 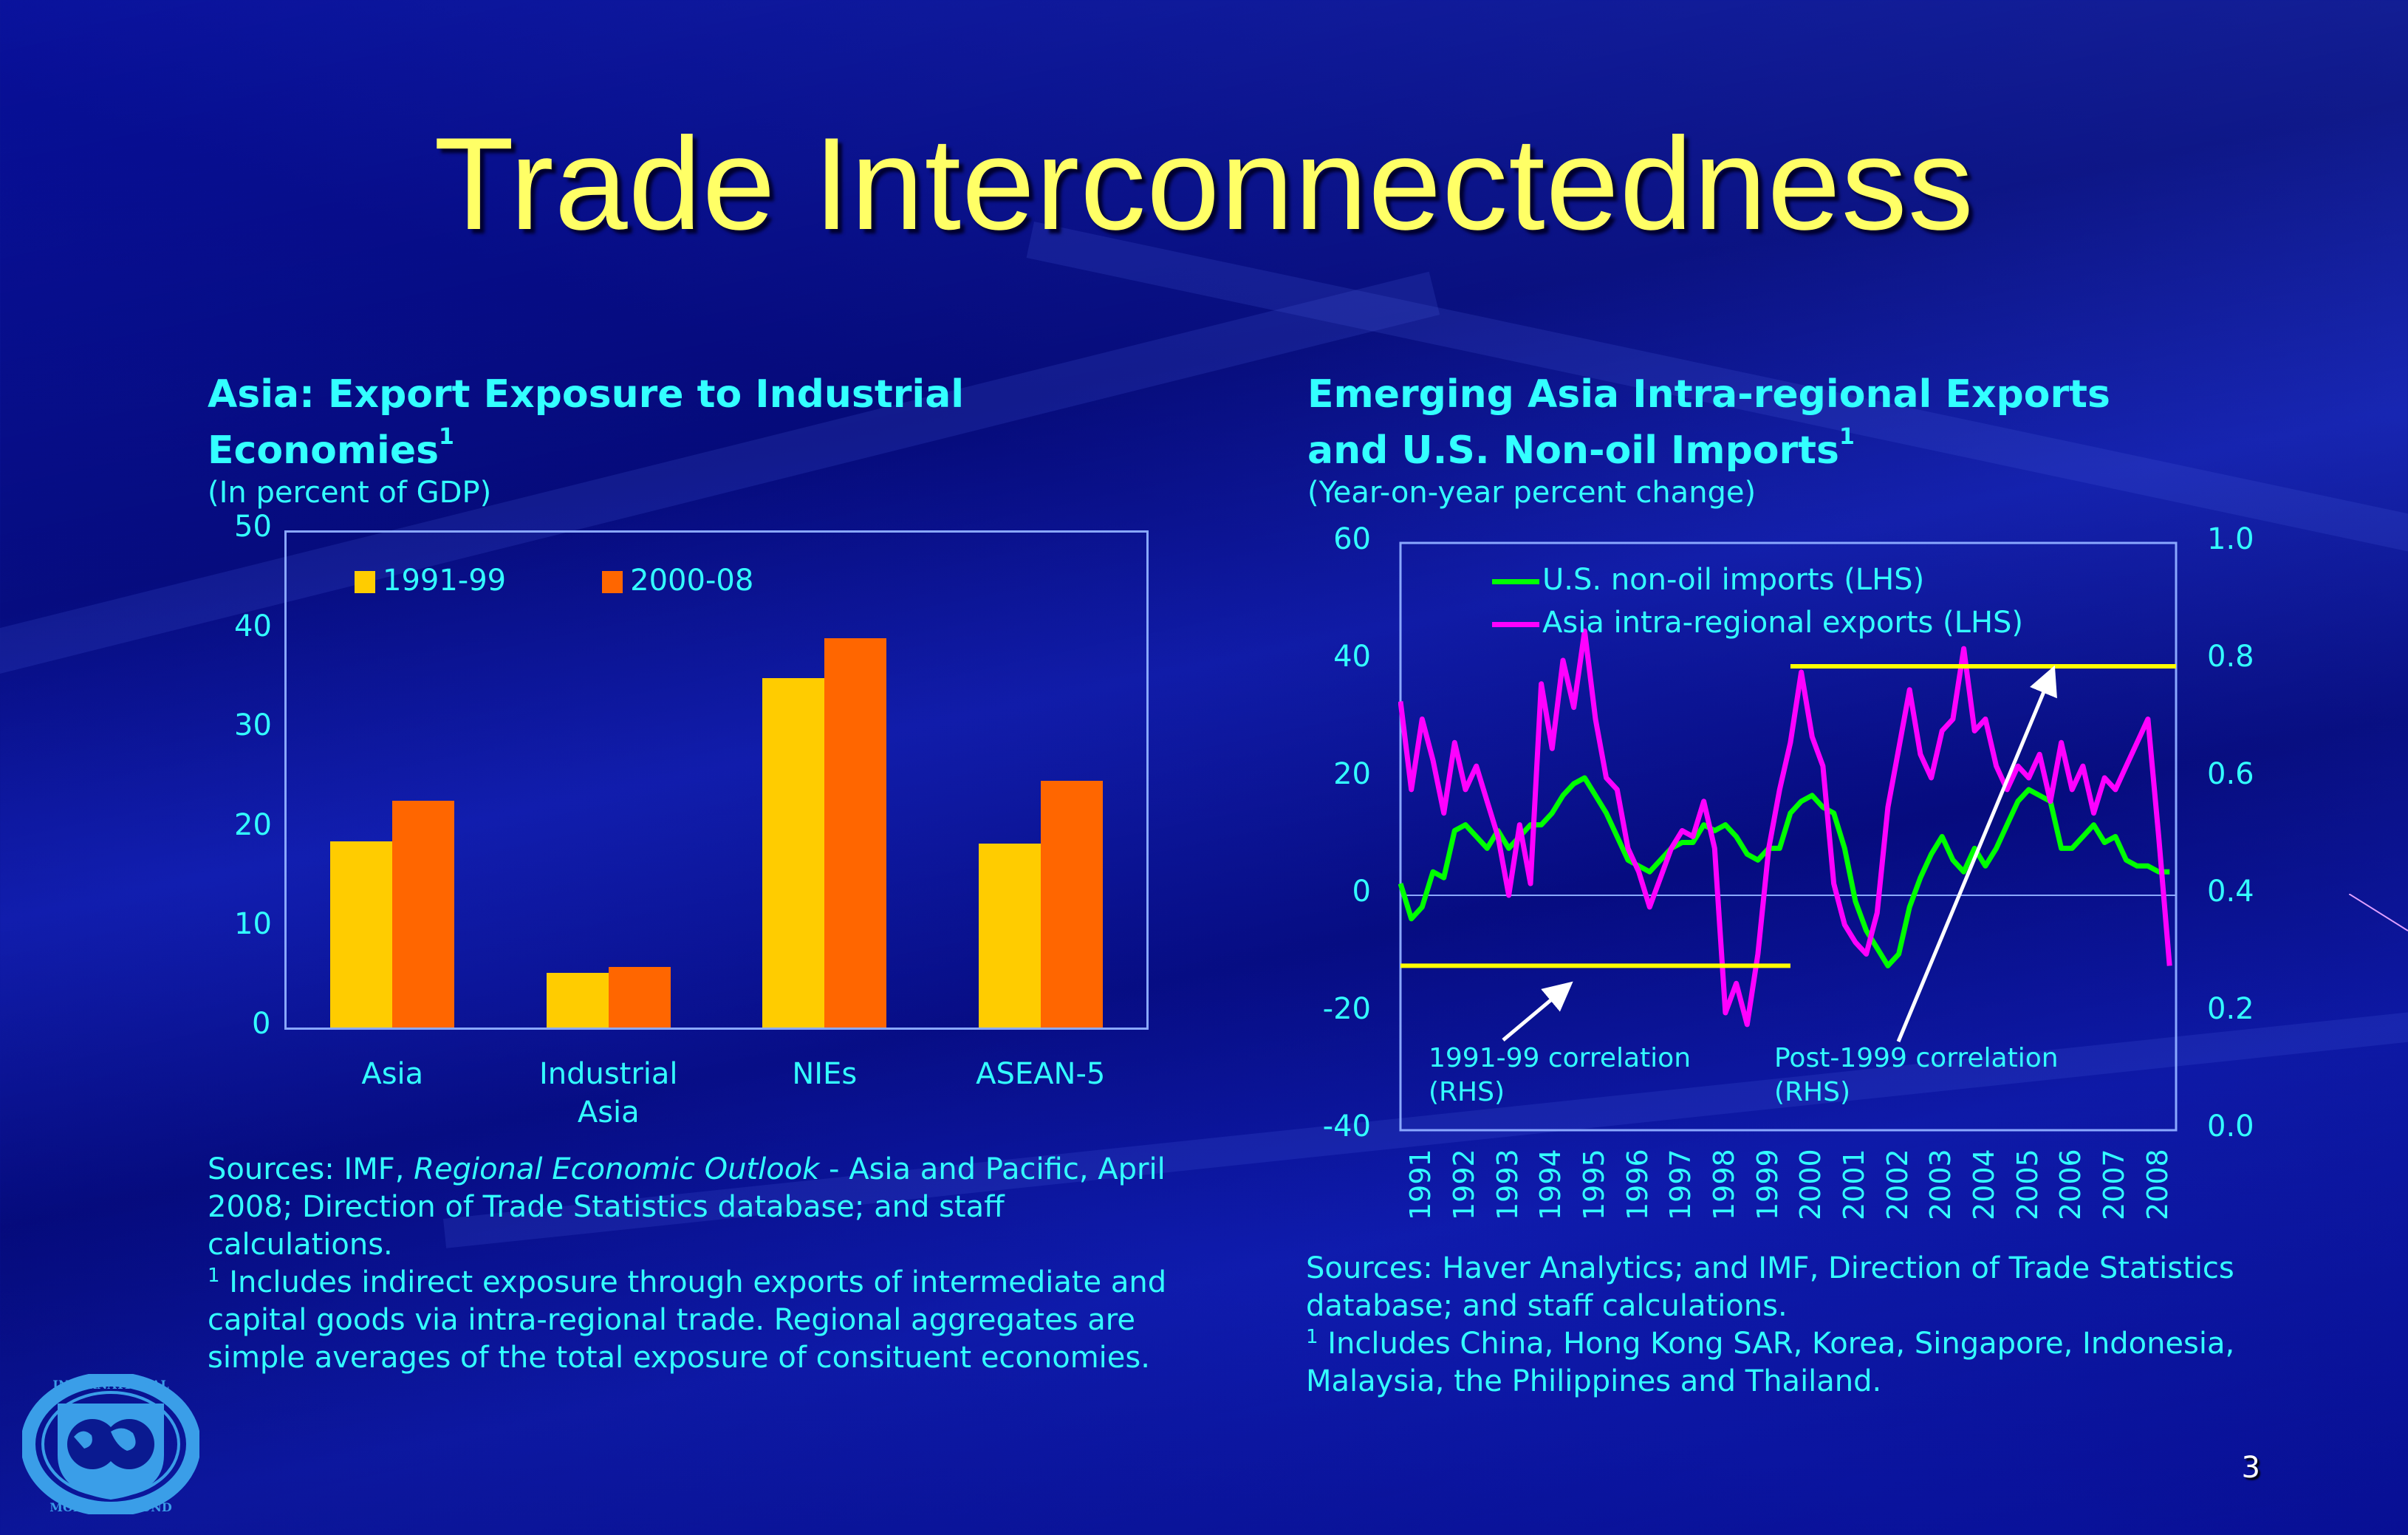 I want to click on left-chart-bars, so click(x=716, y=780).